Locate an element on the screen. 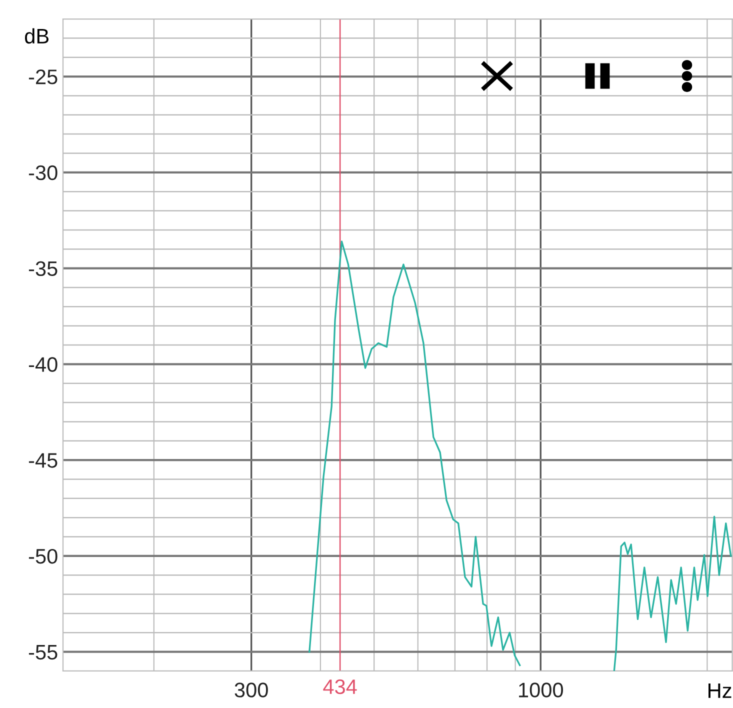  y-tick-label: -35 is located at coordinates (43, 268).